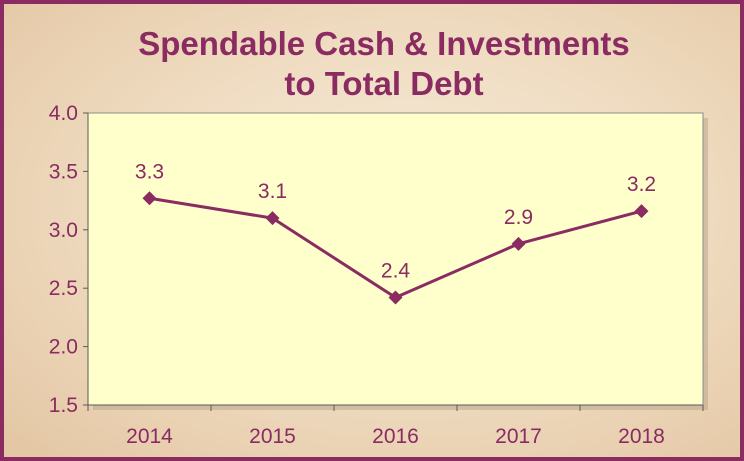  Describe the element at coordinates (63, 347) in the screenshot. I see `y-tick-label: 2.0` at that location.